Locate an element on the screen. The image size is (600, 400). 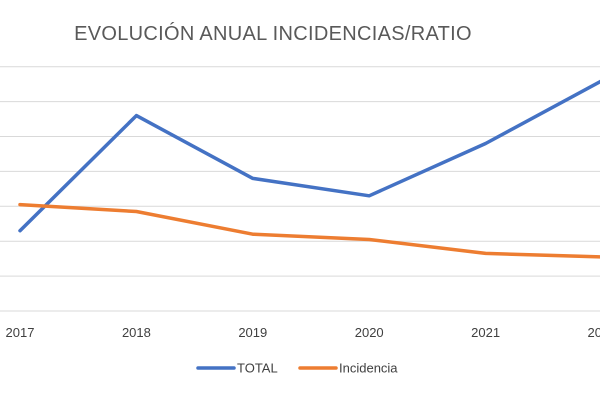
x-tick-label: 2021 is located at coordinates (485, 332).